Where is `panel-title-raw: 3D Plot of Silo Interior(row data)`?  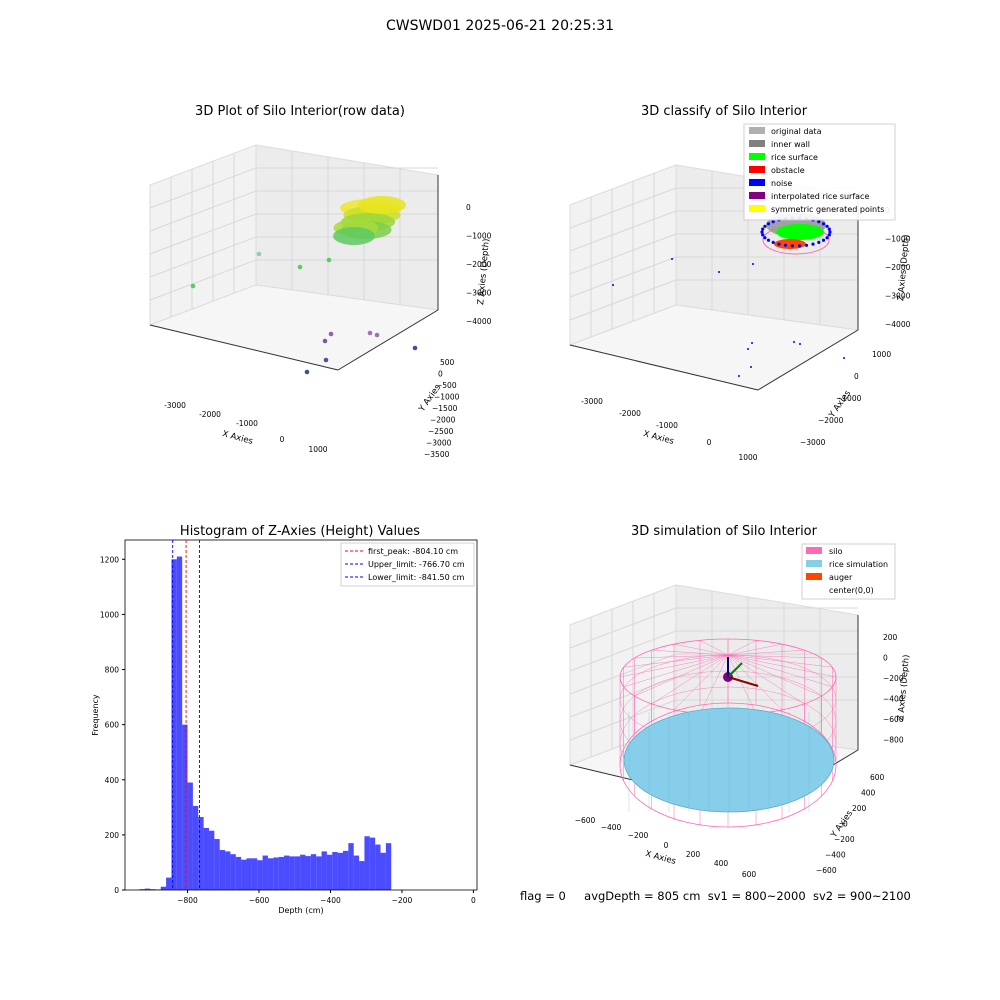
panel-title-raw: 3D Plot of Silo Interior(row data) is located at coordinates (300, 111).